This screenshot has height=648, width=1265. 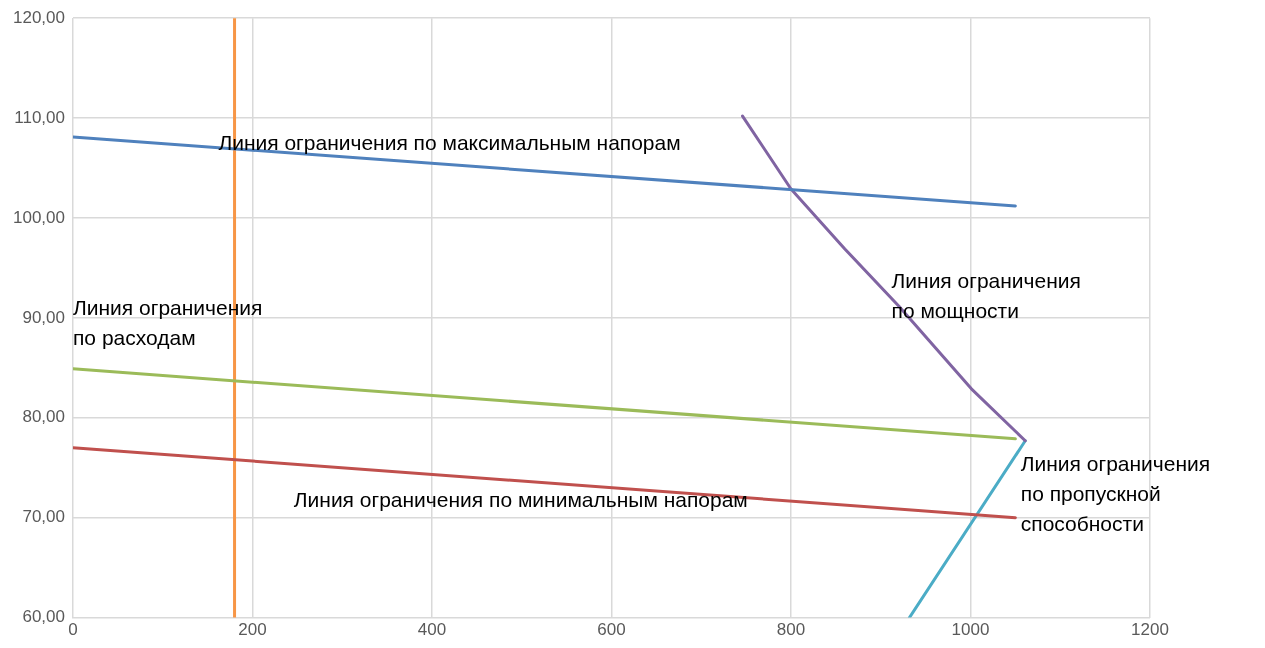 I want to click on x-tick-label: 1000, so click(x=970, y=630).